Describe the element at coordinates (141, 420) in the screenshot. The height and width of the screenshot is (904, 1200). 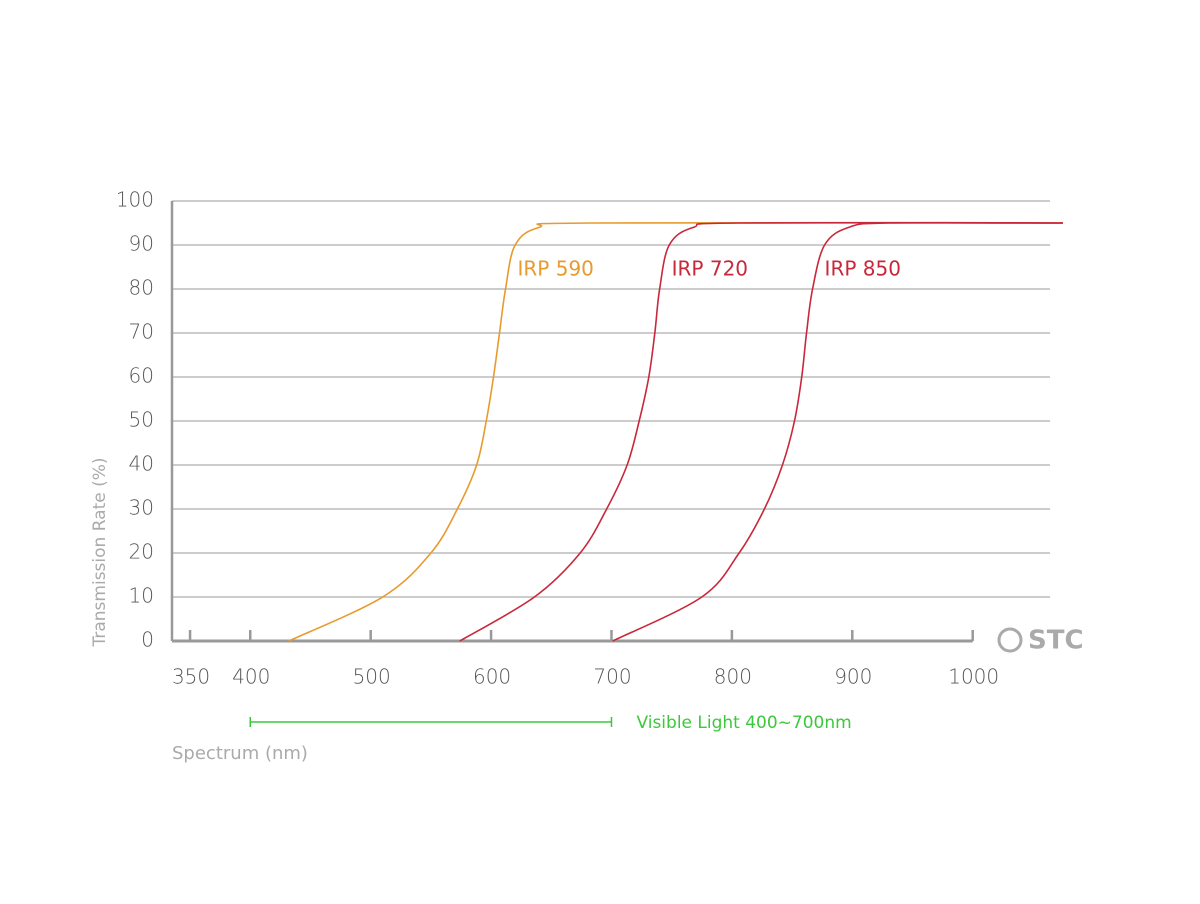
I see `y-tick-label: 50` at that location.